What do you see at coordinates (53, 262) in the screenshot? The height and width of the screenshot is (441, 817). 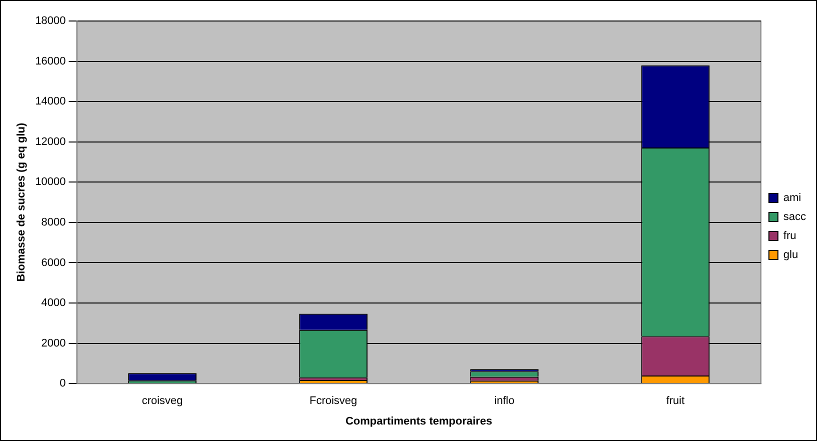 I see `y-tick-label: 6000` at bounding box center [53, 262].